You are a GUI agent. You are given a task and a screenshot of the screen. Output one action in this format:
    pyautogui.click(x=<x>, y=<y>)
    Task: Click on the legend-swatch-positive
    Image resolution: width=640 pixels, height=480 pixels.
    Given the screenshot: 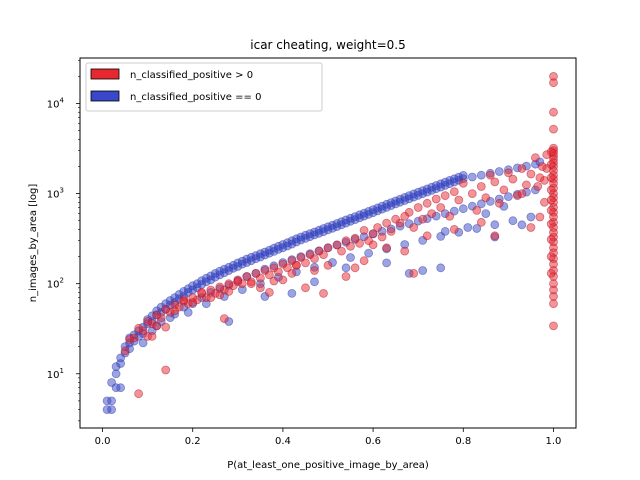 What is the action you would take?
    pyautogui.click(x=105, y=74)
    